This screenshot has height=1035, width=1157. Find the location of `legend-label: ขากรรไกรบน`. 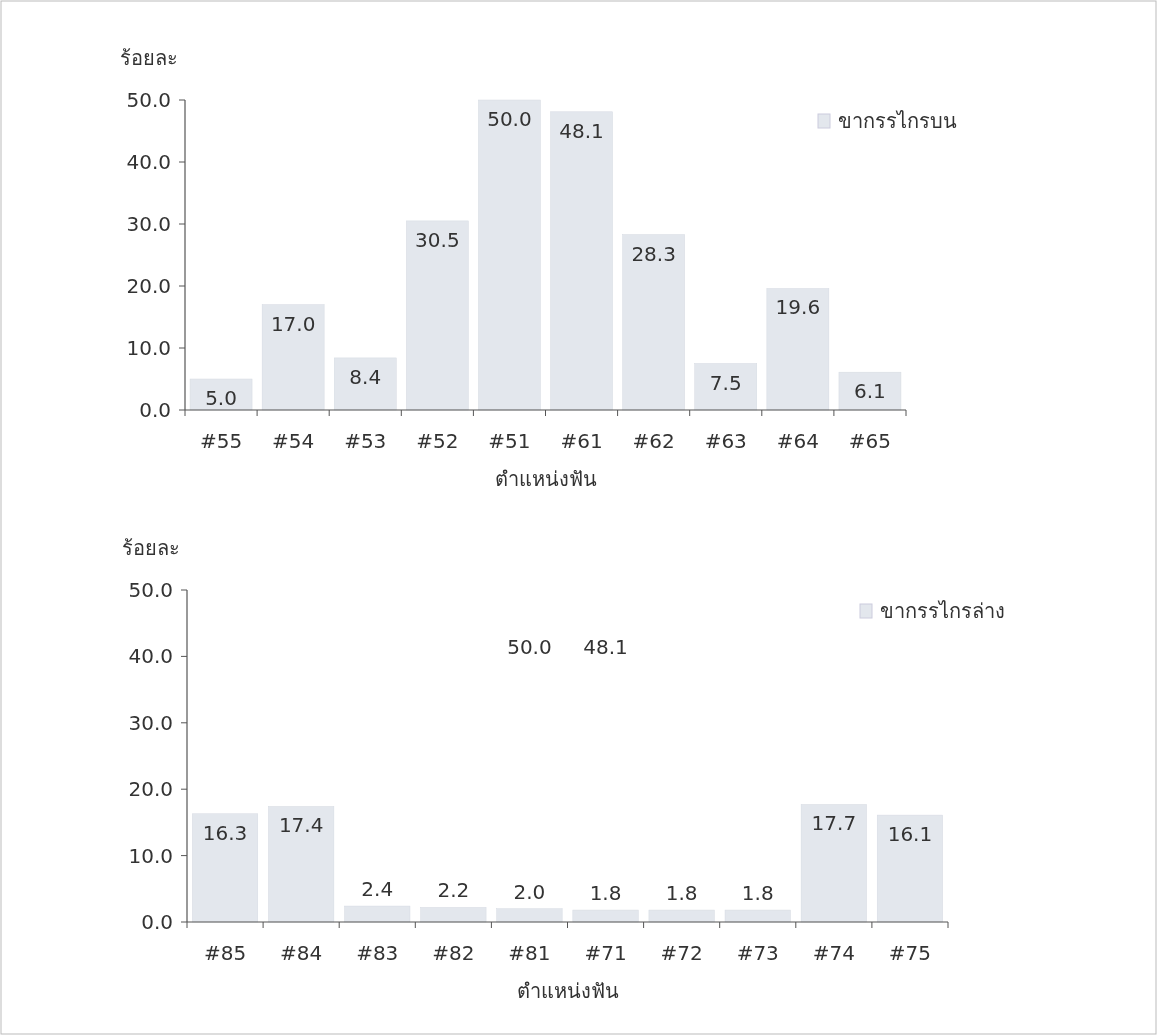

legend-label: ขากรรไกรบน is located at coordinates (897, 121).